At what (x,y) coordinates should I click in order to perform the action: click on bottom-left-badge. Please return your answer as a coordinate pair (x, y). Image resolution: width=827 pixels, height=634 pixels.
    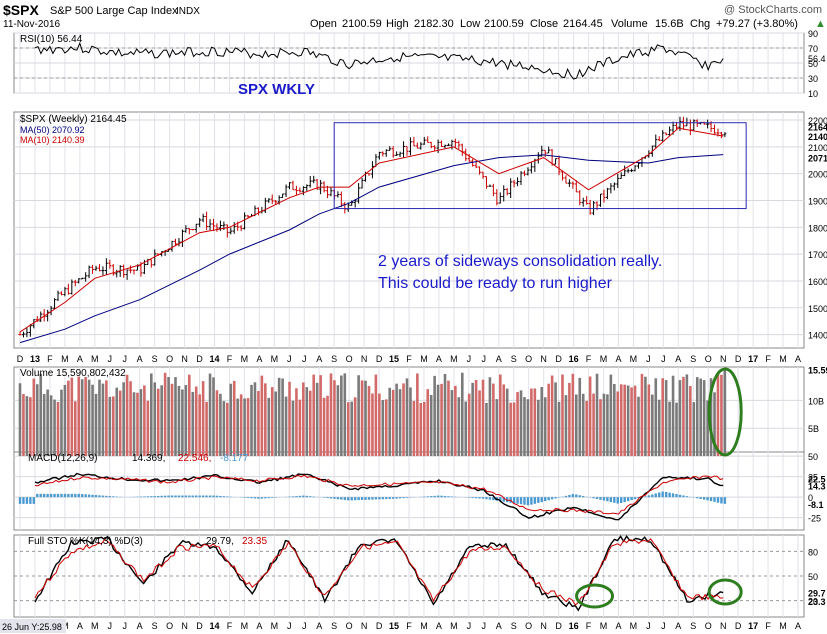
    Looking at the image, I should click on (33, 626).